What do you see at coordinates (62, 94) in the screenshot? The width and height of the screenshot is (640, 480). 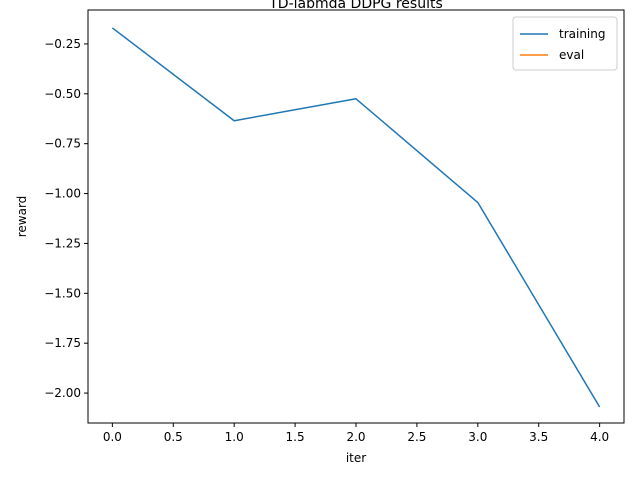 I see `y-tick-label: −0.50` at bounding box center [62, 94].